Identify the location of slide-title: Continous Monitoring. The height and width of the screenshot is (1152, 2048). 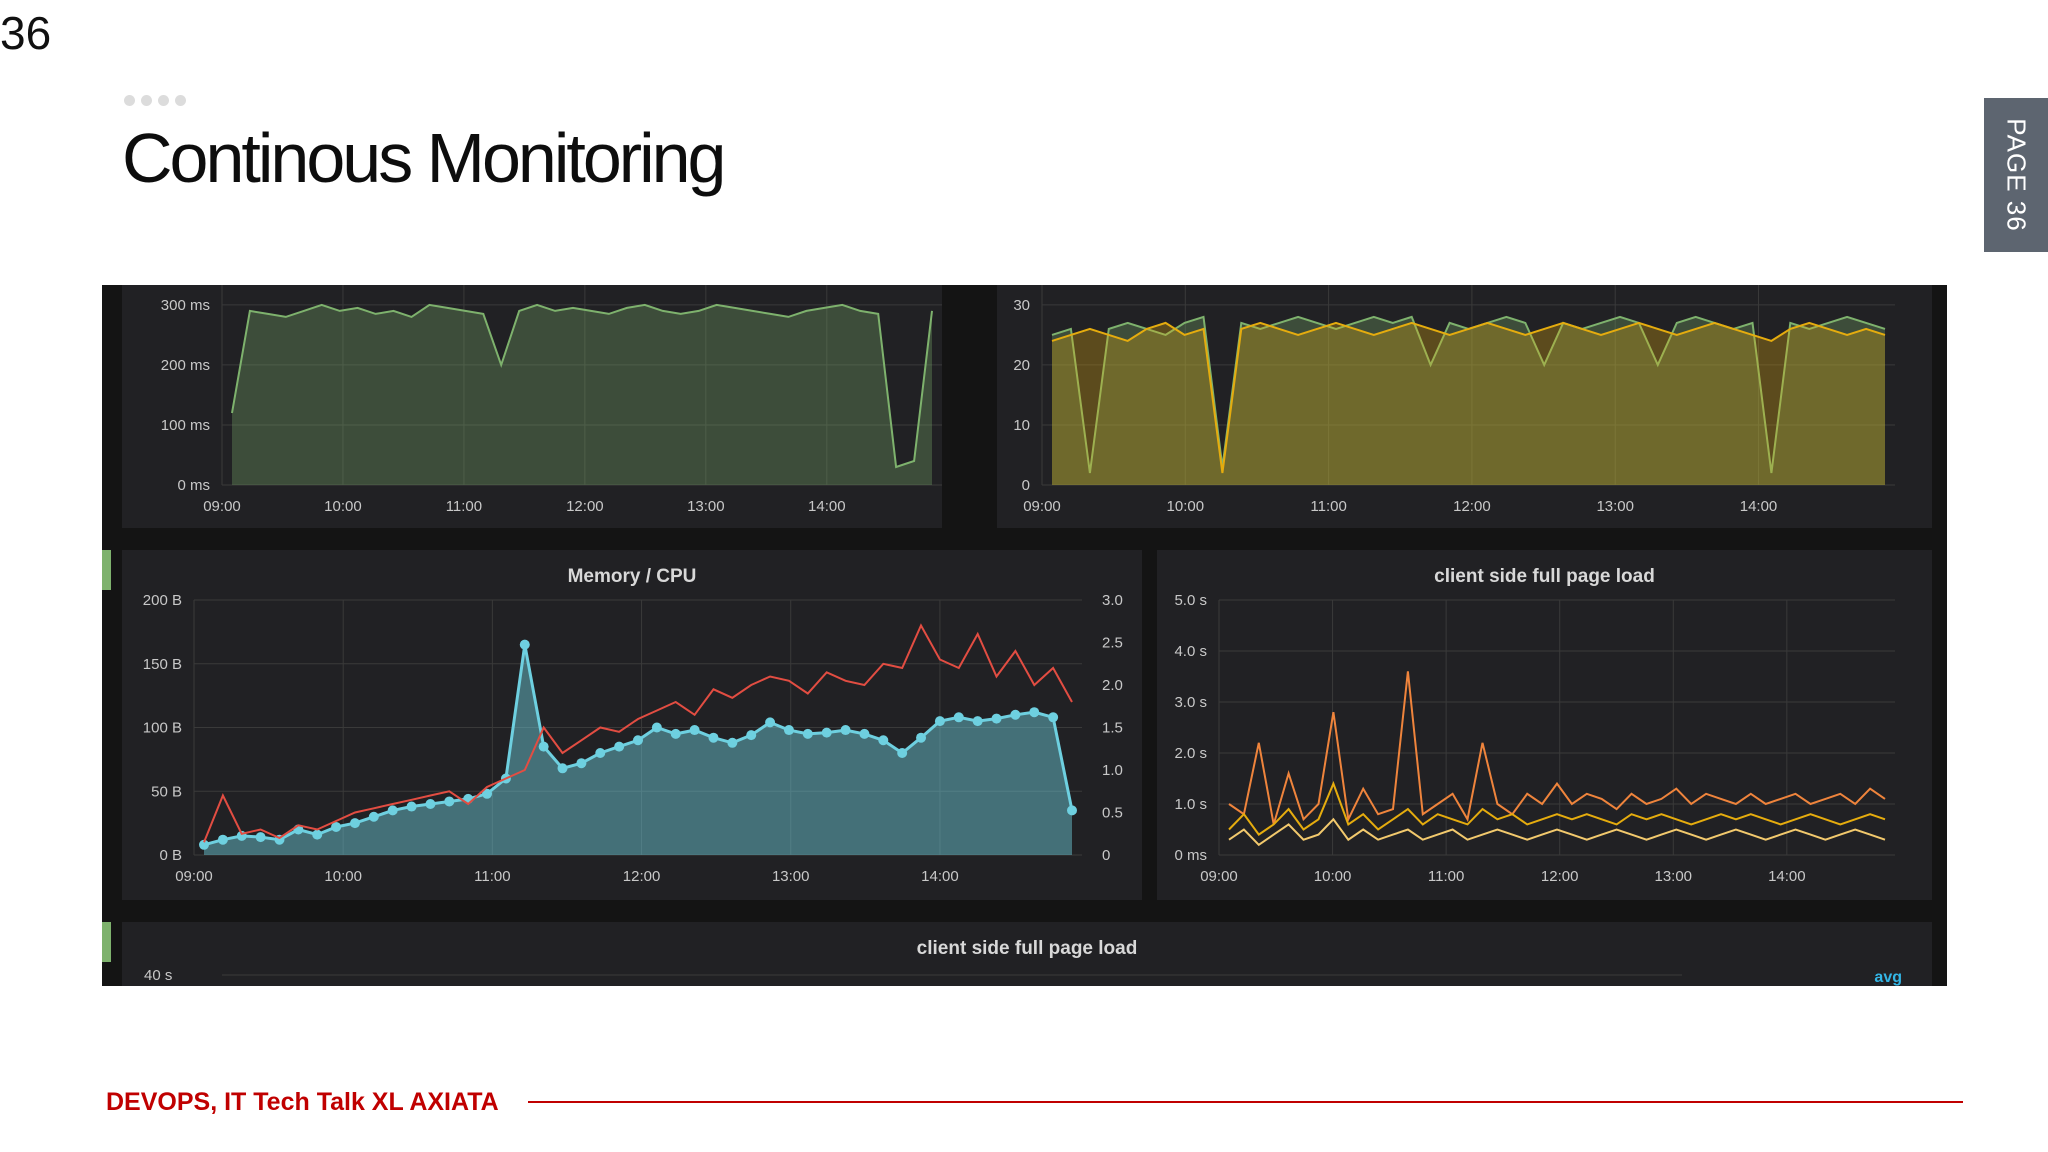
(424, 158).